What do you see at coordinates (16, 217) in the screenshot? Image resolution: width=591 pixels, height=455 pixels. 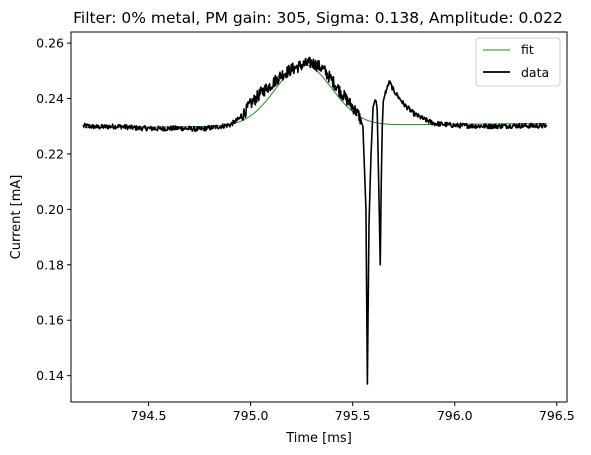 I see `y-axis-label: Current [mA]` at bounding box center [16, 217].